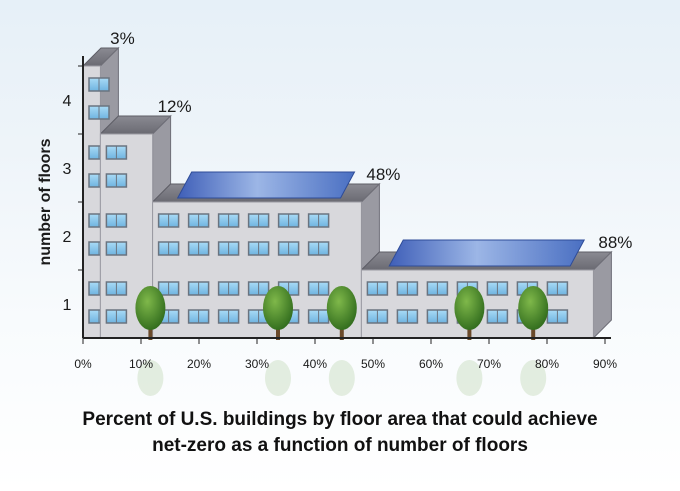 This screenshot has width=680, height=491. Describe the element at coordinates (67, 169) in the screenshot. I see `y-tick-label: 3` at that location.